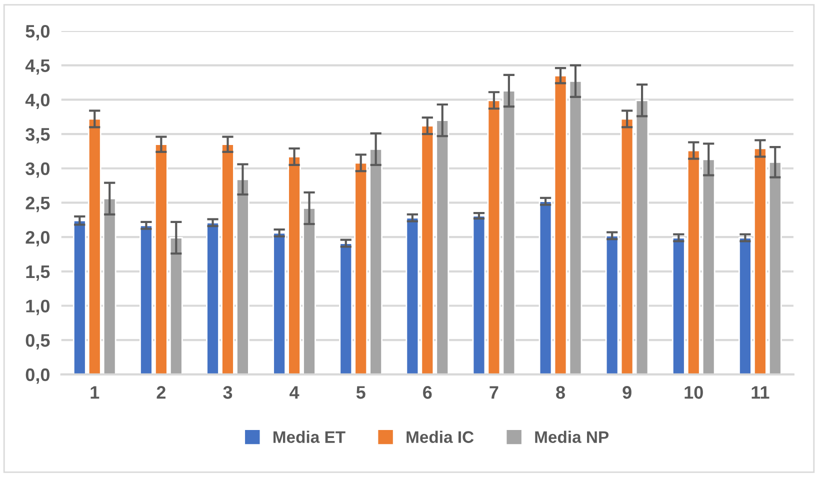 This screenshot has width=818, height=477. What do you see at coordinates (310, 436) in the screenshot?
I see `legend-label: Media ET` at bounding box center [310, 436].